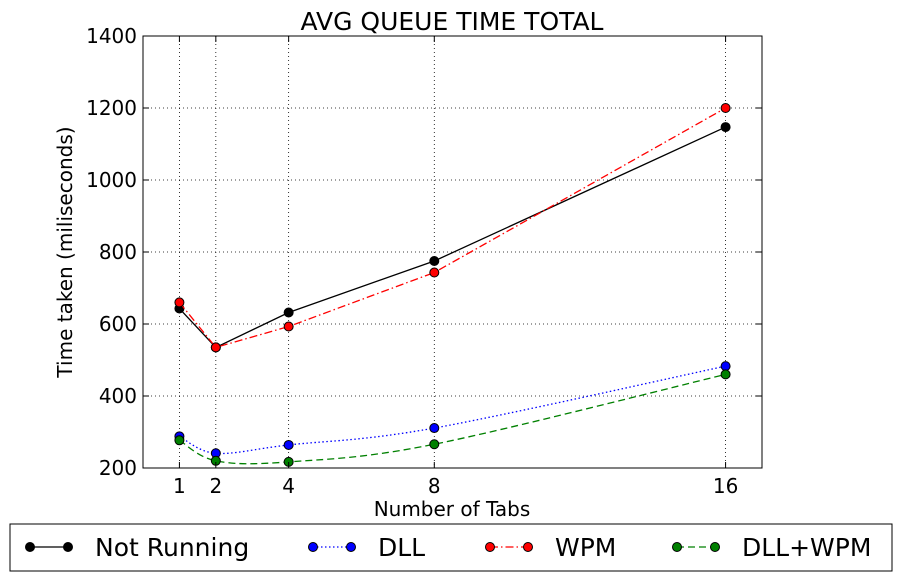  I want to click on legend: Not Running DLL WPM DLL+WPM, so click(451, 547).